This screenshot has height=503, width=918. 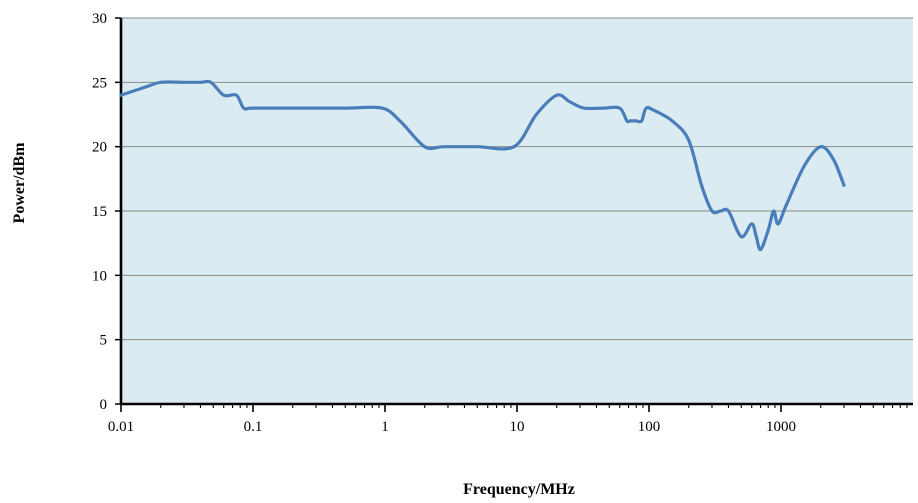 I want to click on x-tick-label-10: 10, so click(x=517, y=427).